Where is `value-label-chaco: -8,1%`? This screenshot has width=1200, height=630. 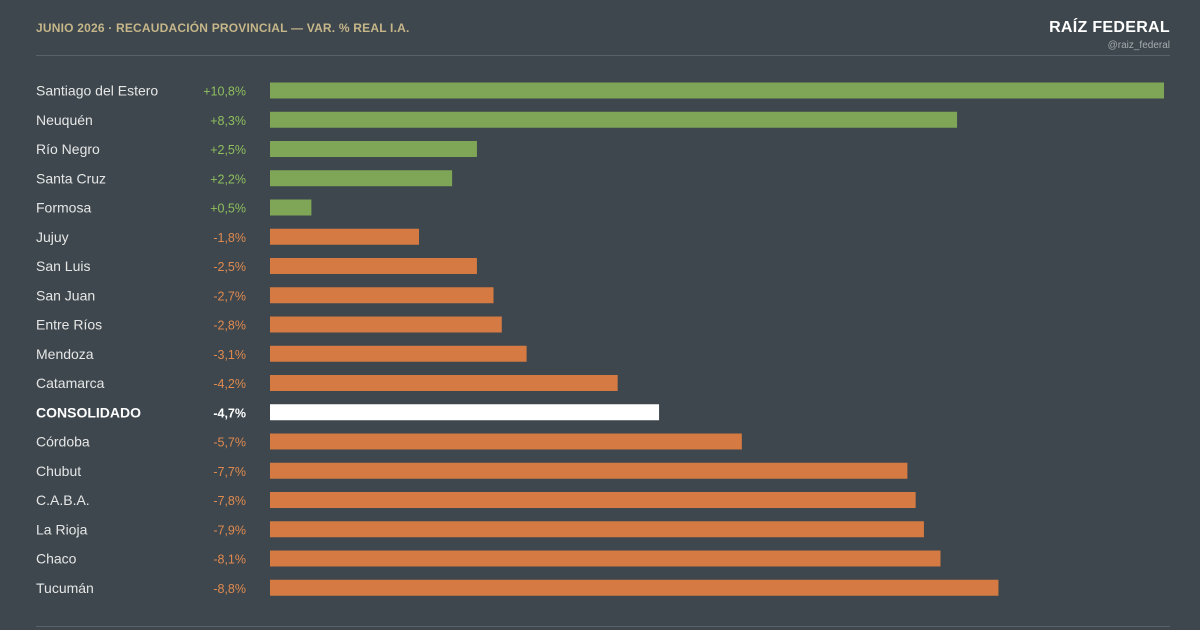 value-label-chaco: -8,1% is located at coordinates (229, 560).